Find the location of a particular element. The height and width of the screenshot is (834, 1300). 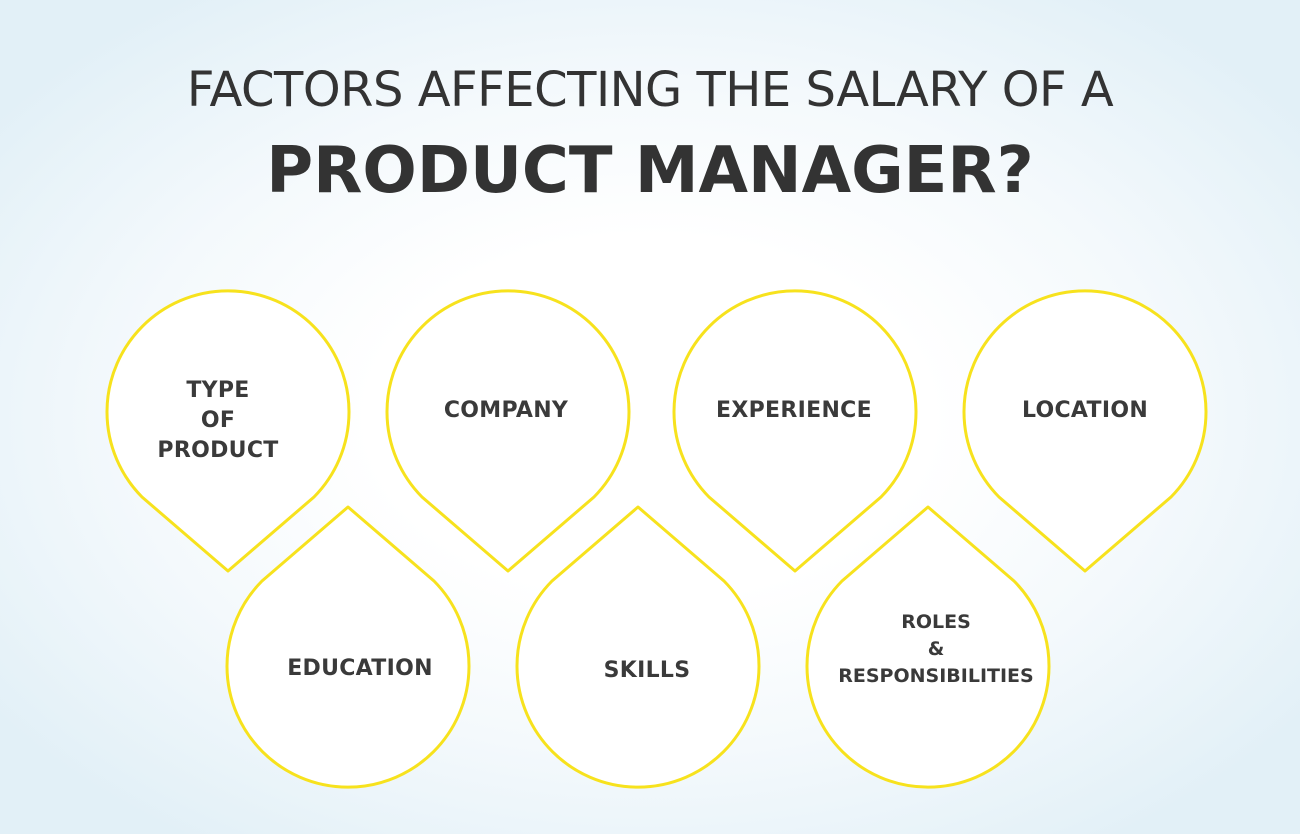

factor-label-skills: SKILLS is located at coordinates (647, 671).